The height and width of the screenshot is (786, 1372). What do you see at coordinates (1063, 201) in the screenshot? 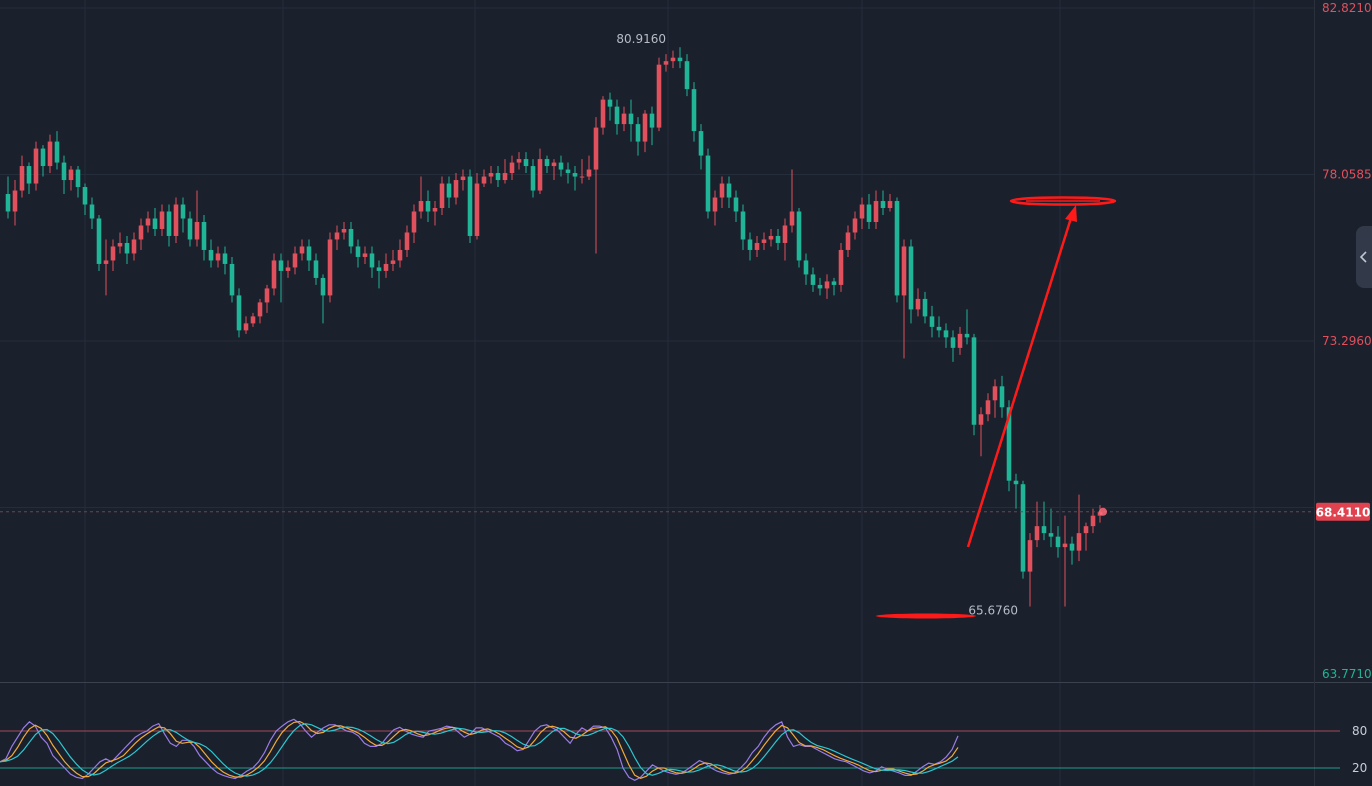
I see `target-ellipse` at bounding box center [1063, 201].